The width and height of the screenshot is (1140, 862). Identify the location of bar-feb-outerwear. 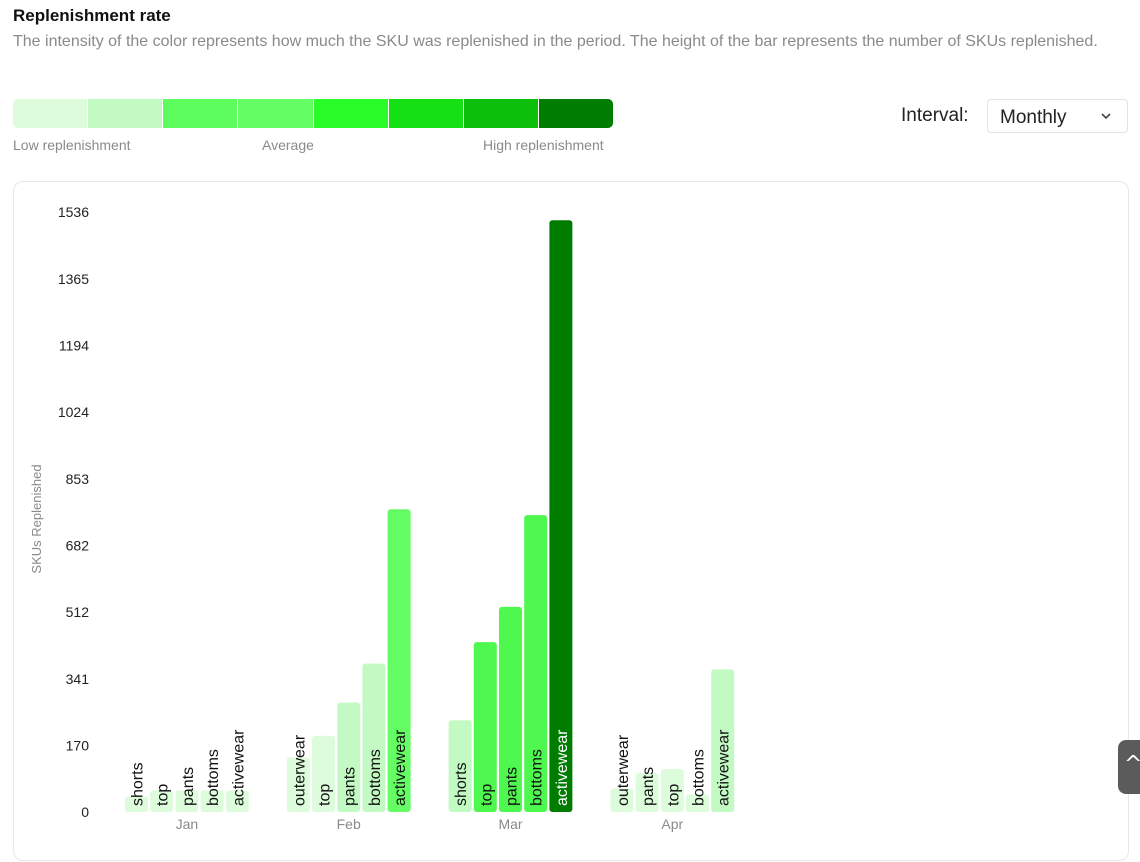
(298, 784).